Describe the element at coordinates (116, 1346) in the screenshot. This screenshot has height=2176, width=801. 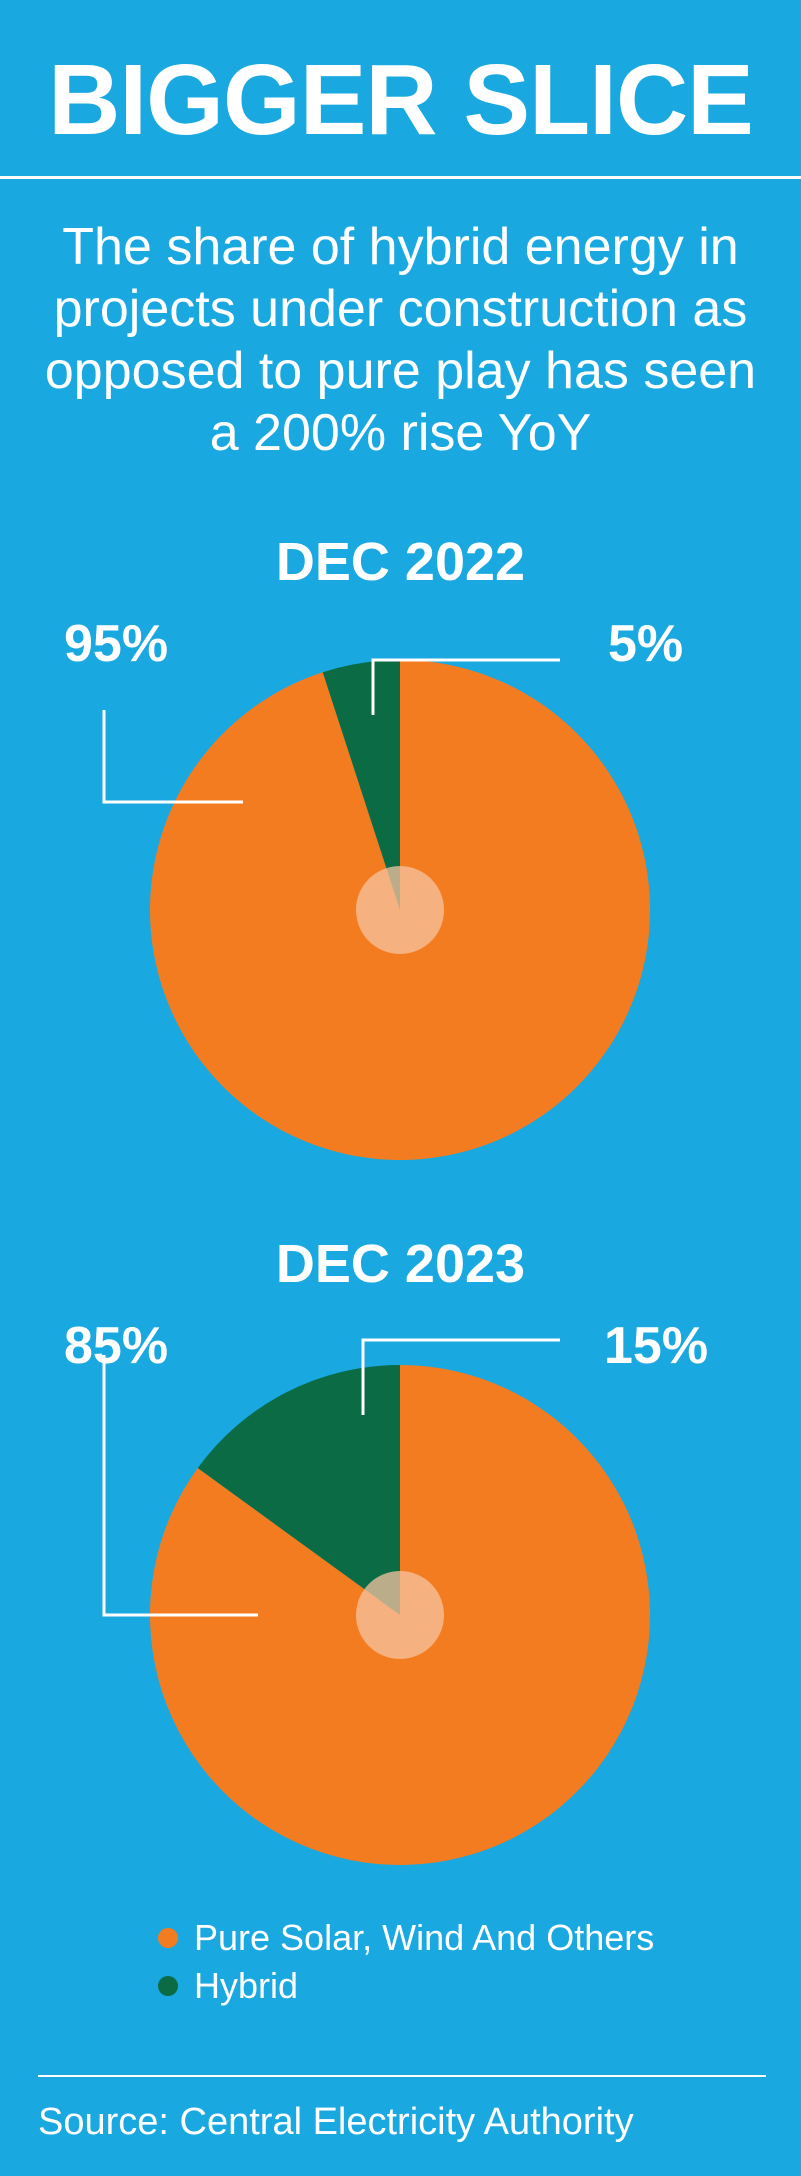
I see `pie-2-label-pure: 85%` at that location.